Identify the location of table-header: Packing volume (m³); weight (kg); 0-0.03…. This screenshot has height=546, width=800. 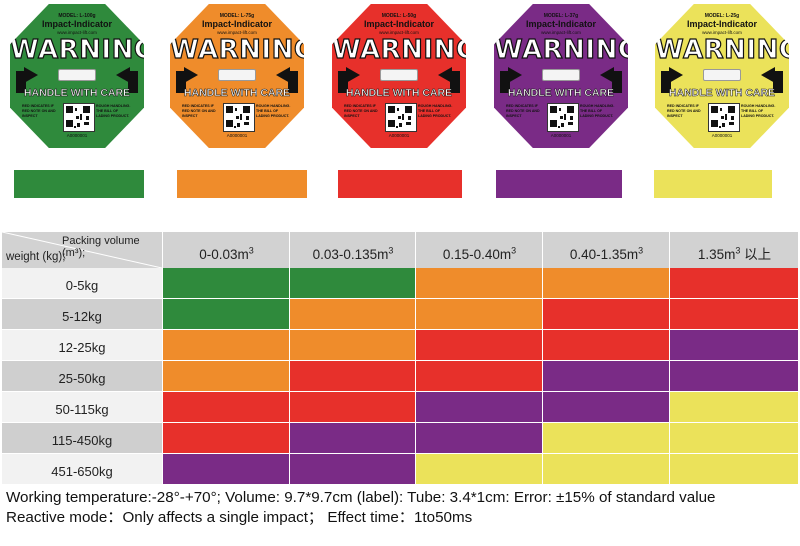
(400, 250).